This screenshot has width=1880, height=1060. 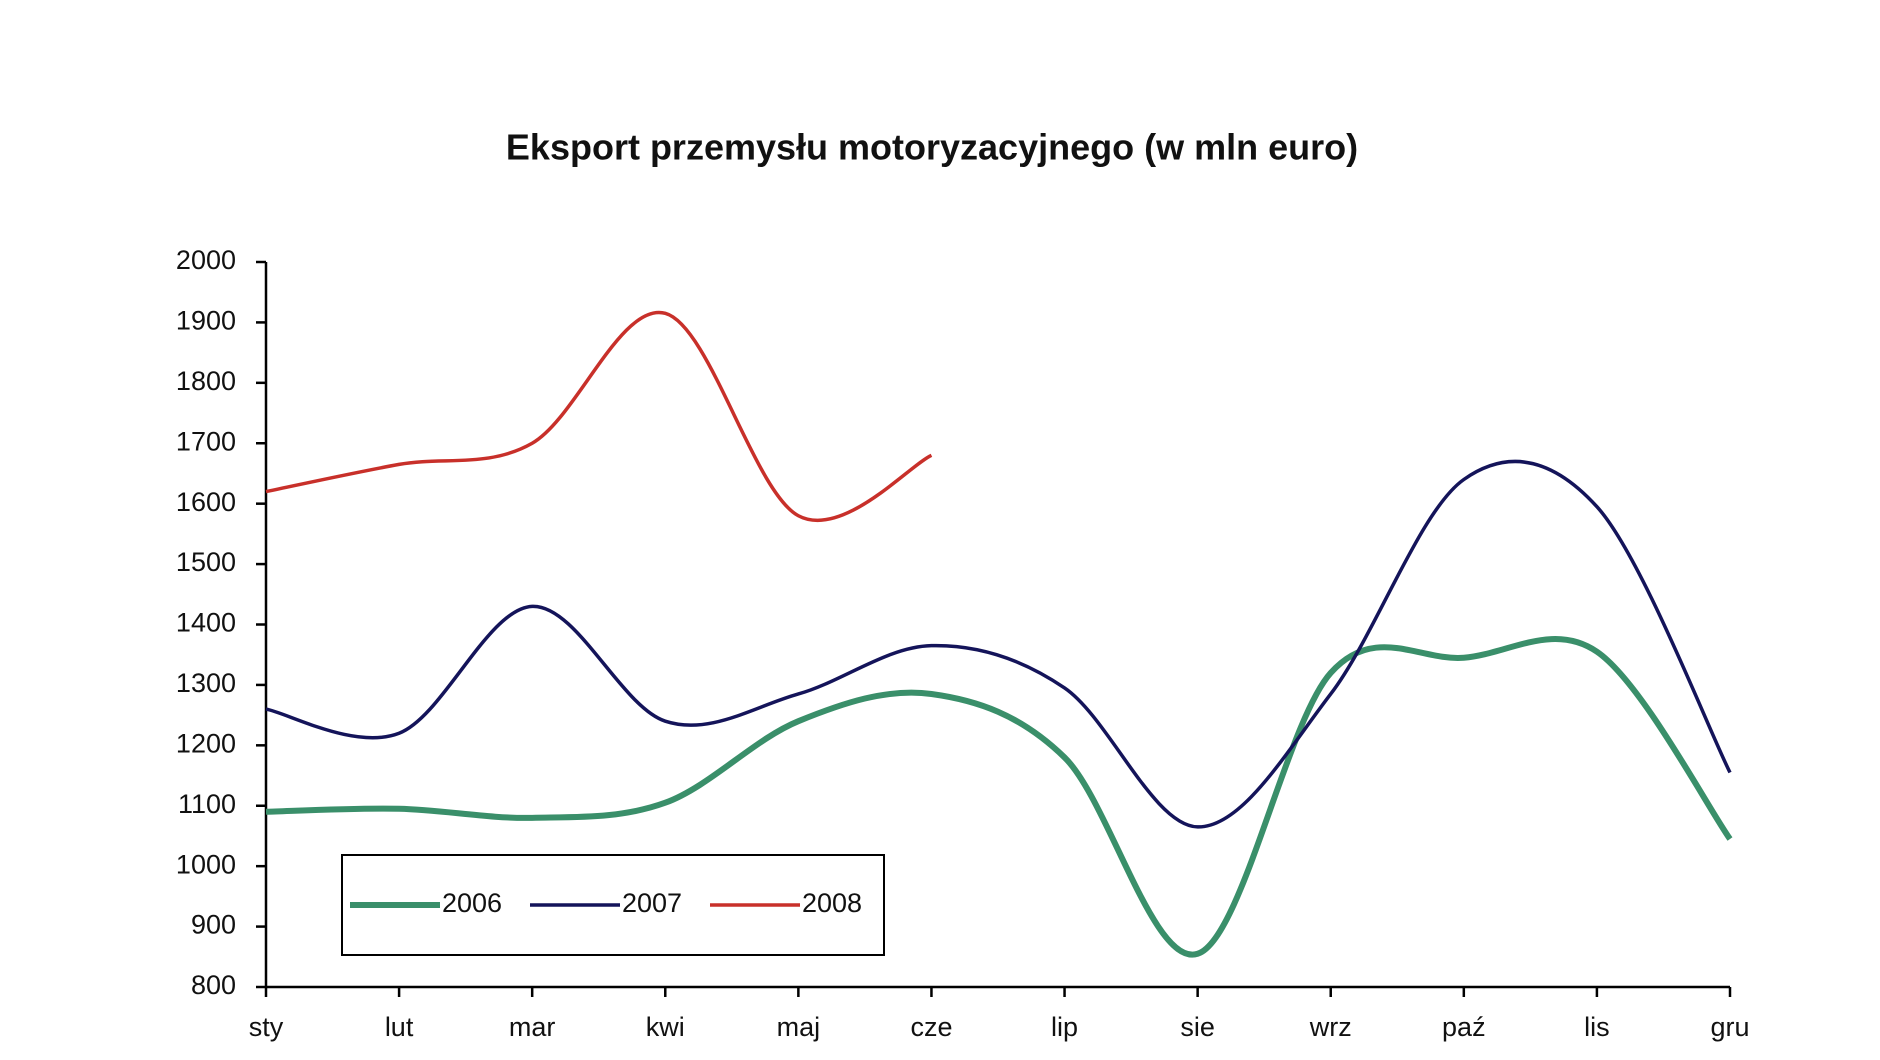 What do you see at coordinates (206, 623) in the screenshot?
I see `y-tick-label: 1400` at bounding box center [206, 623].